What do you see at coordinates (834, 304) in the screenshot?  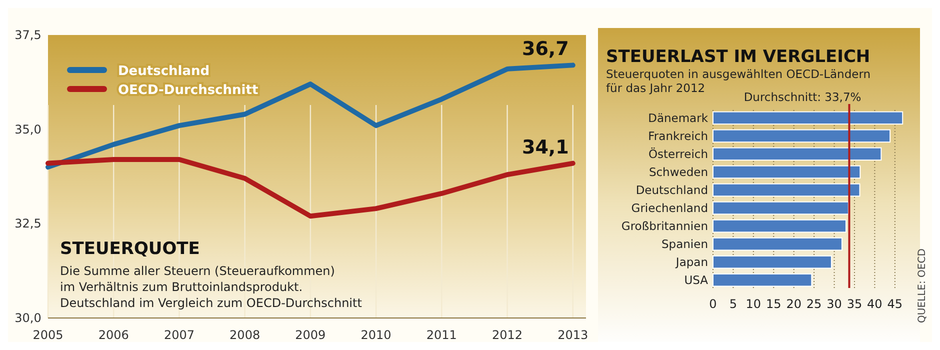 I see `x-tick-label: 30` at bounding box center [834, 304].